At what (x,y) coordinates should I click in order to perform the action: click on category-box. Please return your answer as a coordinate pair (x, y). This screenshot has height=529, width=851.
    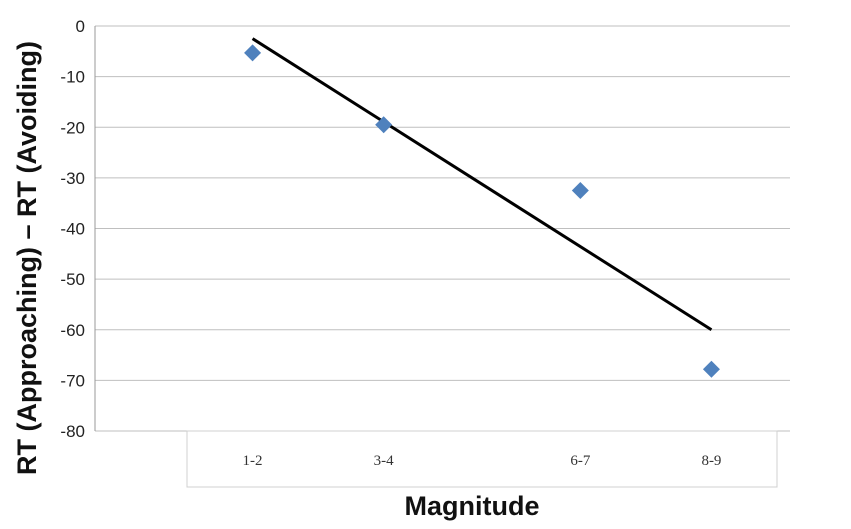
    Looking at the image, I should click on (482, 459).